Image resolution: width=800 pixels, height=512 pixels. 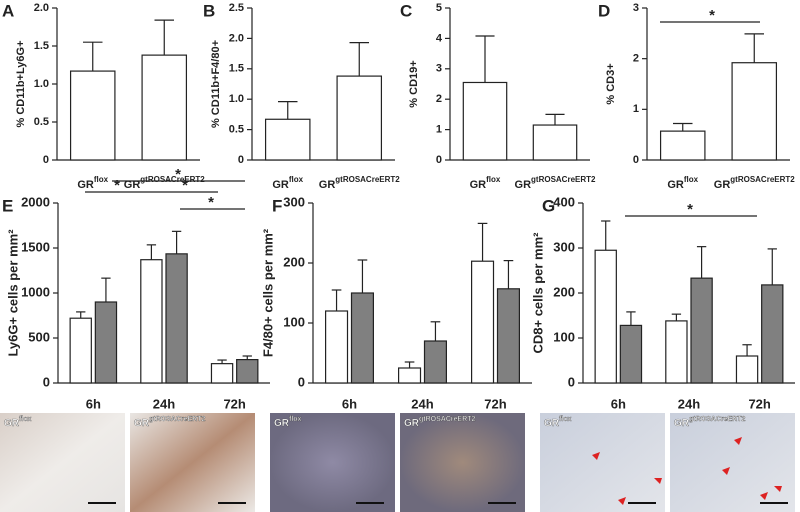 What do you see at coordinates (41, 8) in the screenshot?
I see `y-tick-label: 2.0` at bounding box center [41, 8].